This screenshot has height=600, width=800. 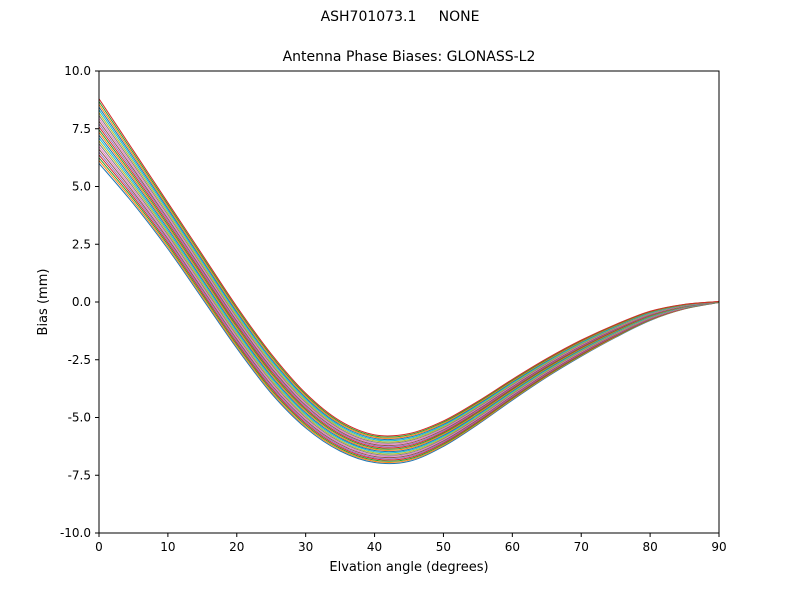 I want to click on figure-suptitle: ASH701073.1 NONE, so click(x=400, y=17).